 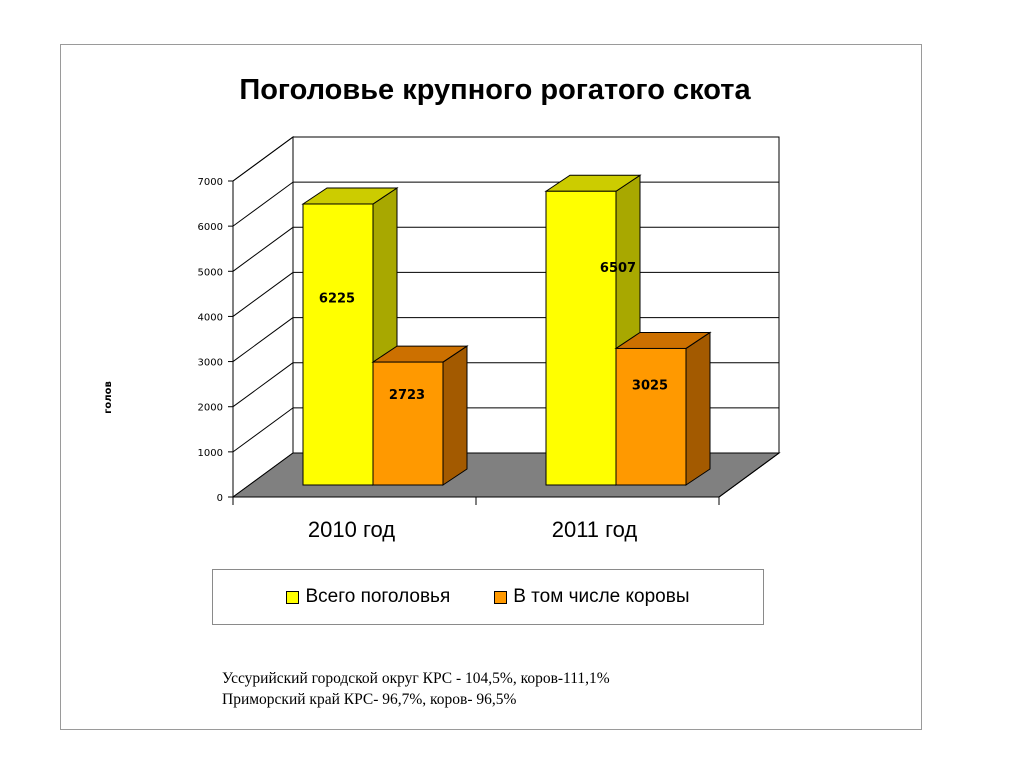 What do you see at coordinates (210, 272) in the screenshot?
I see `y-tick-label: 5000` at bounding box center [210, 272].